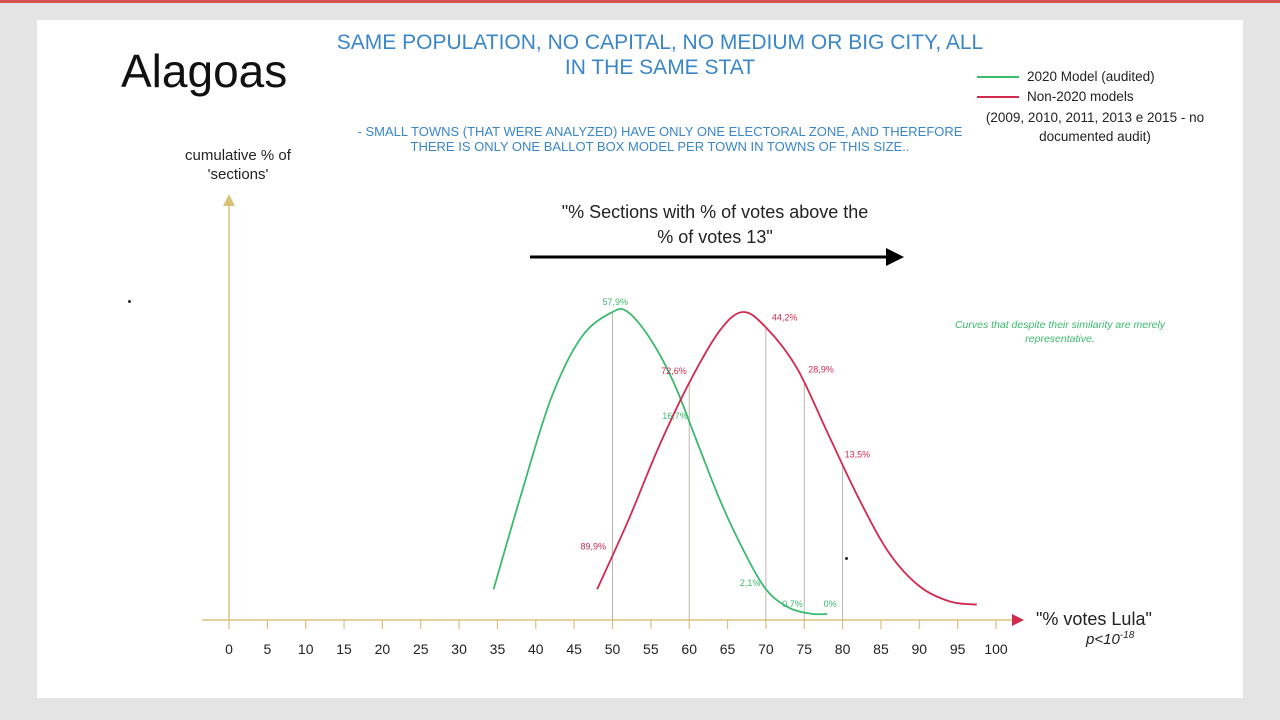 Image resolution: width=1280 pixels, height=720 pixels. I want to click on series-line-red, so click(786, 458).